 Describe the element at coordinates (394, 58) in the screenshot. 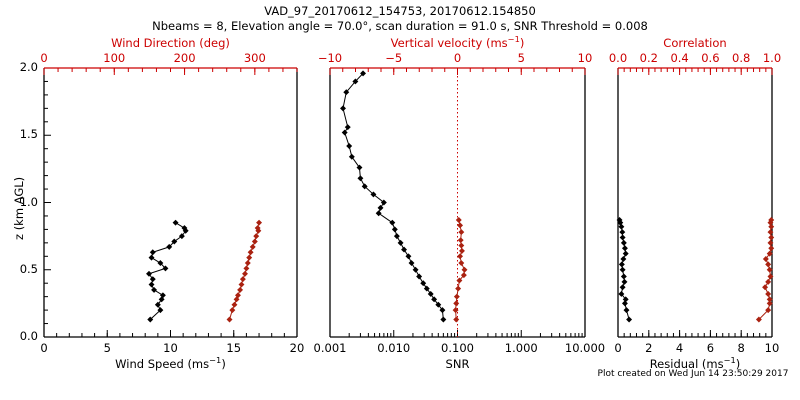

I see `x-tick-label-top: −5` at that location.